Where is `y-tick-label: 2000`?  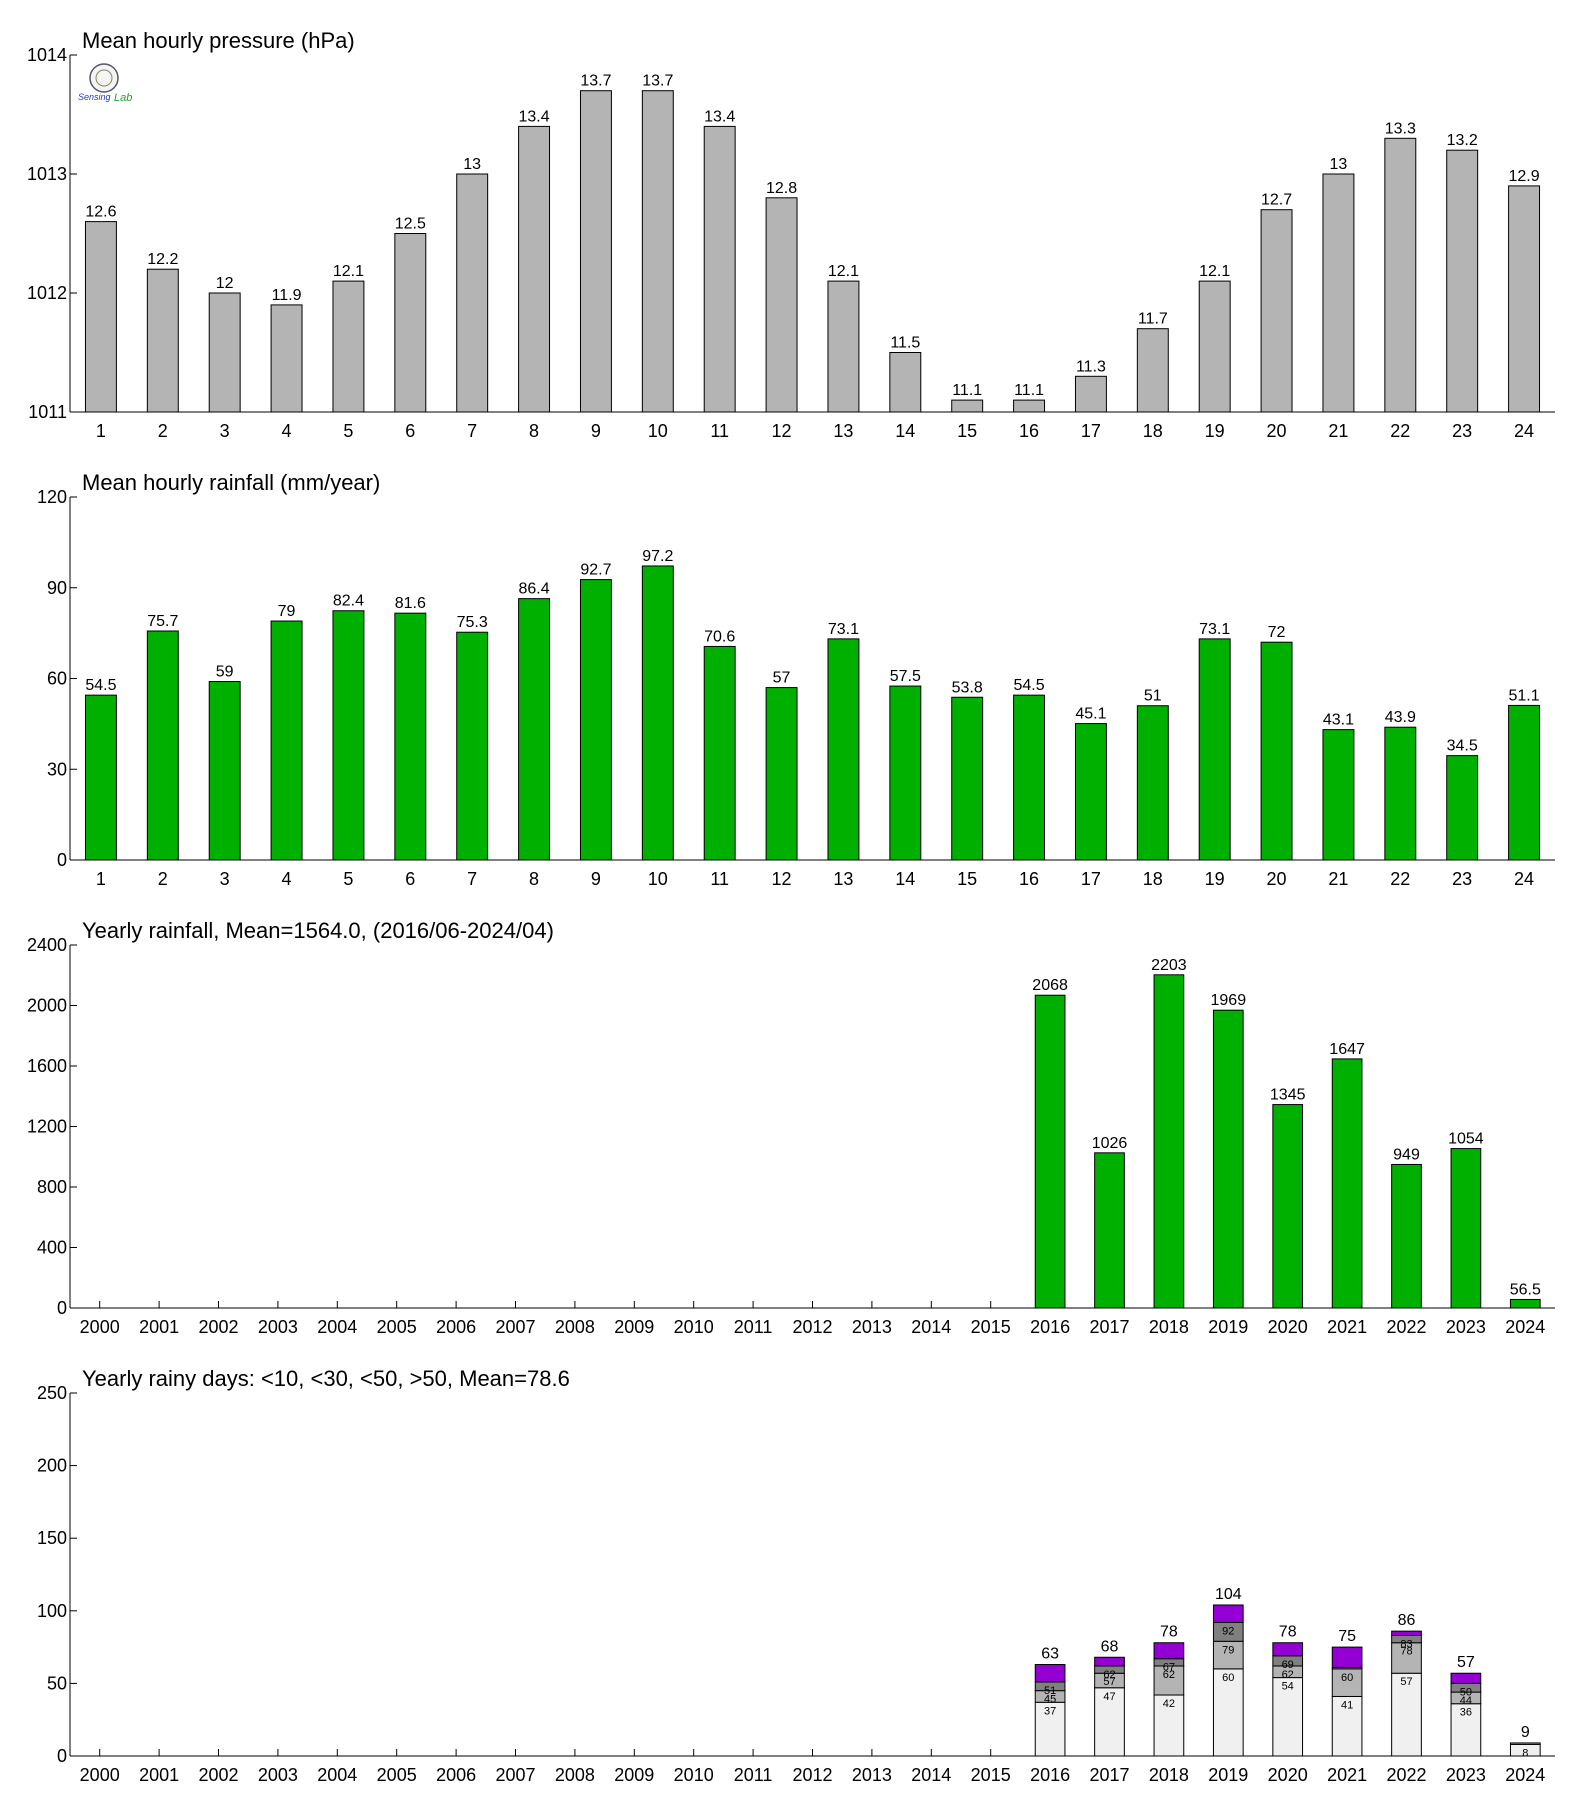 y-tick-label: 2000 is located at coordinates (47, 1006).